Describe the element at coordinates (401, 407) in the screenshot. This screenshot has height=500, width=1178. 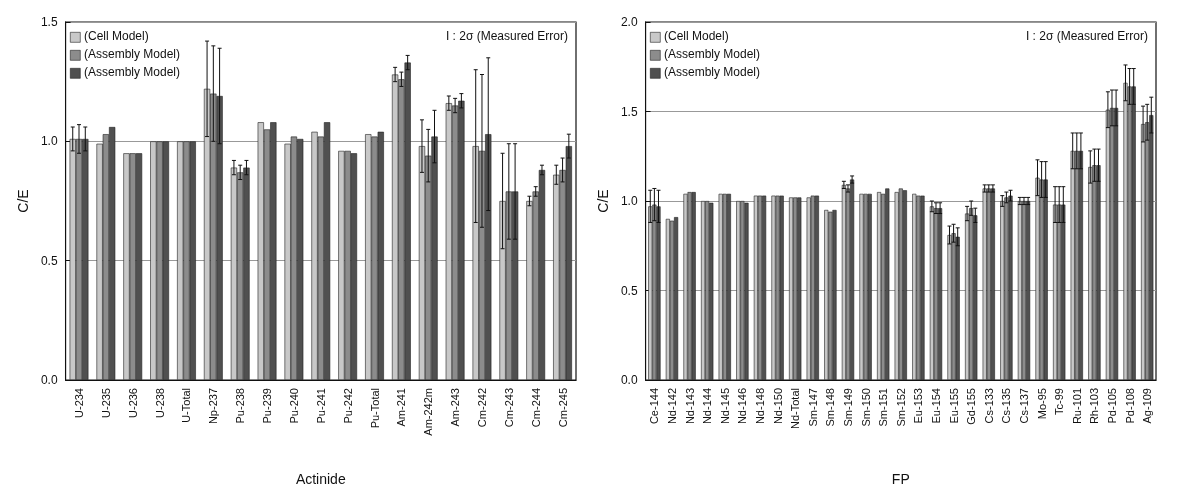
I see `x-tick-label: Am-241` at that location.